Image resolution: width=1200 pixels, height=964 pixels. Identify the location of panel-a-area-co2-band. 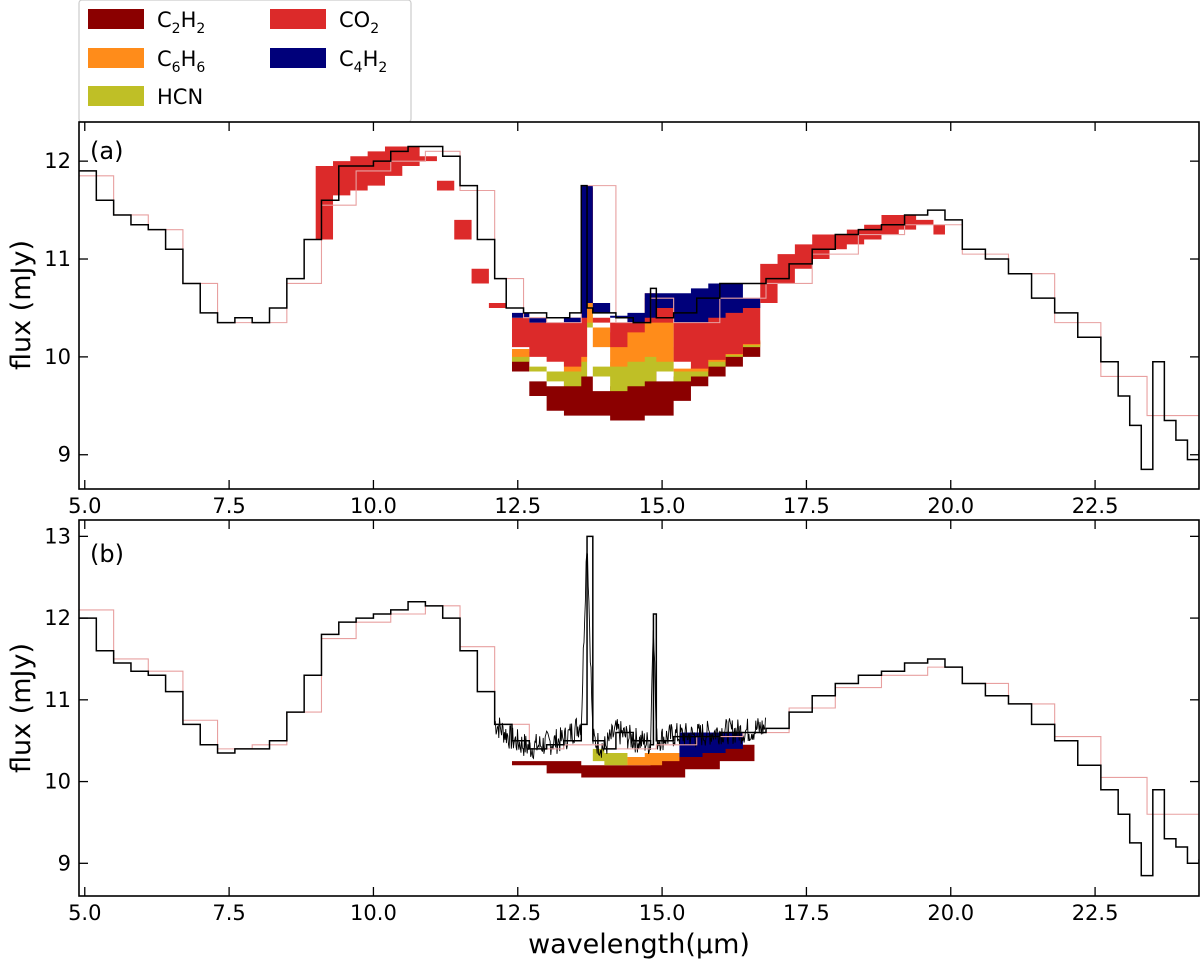
(411, 232).